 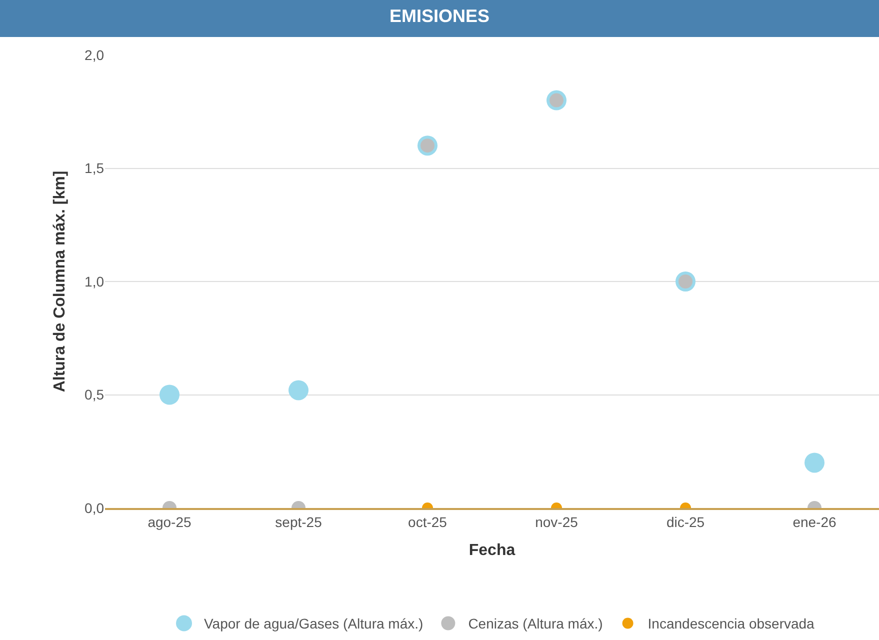 I want to click on legend-label: Incandescencia observada, so click(x=731, y=624).